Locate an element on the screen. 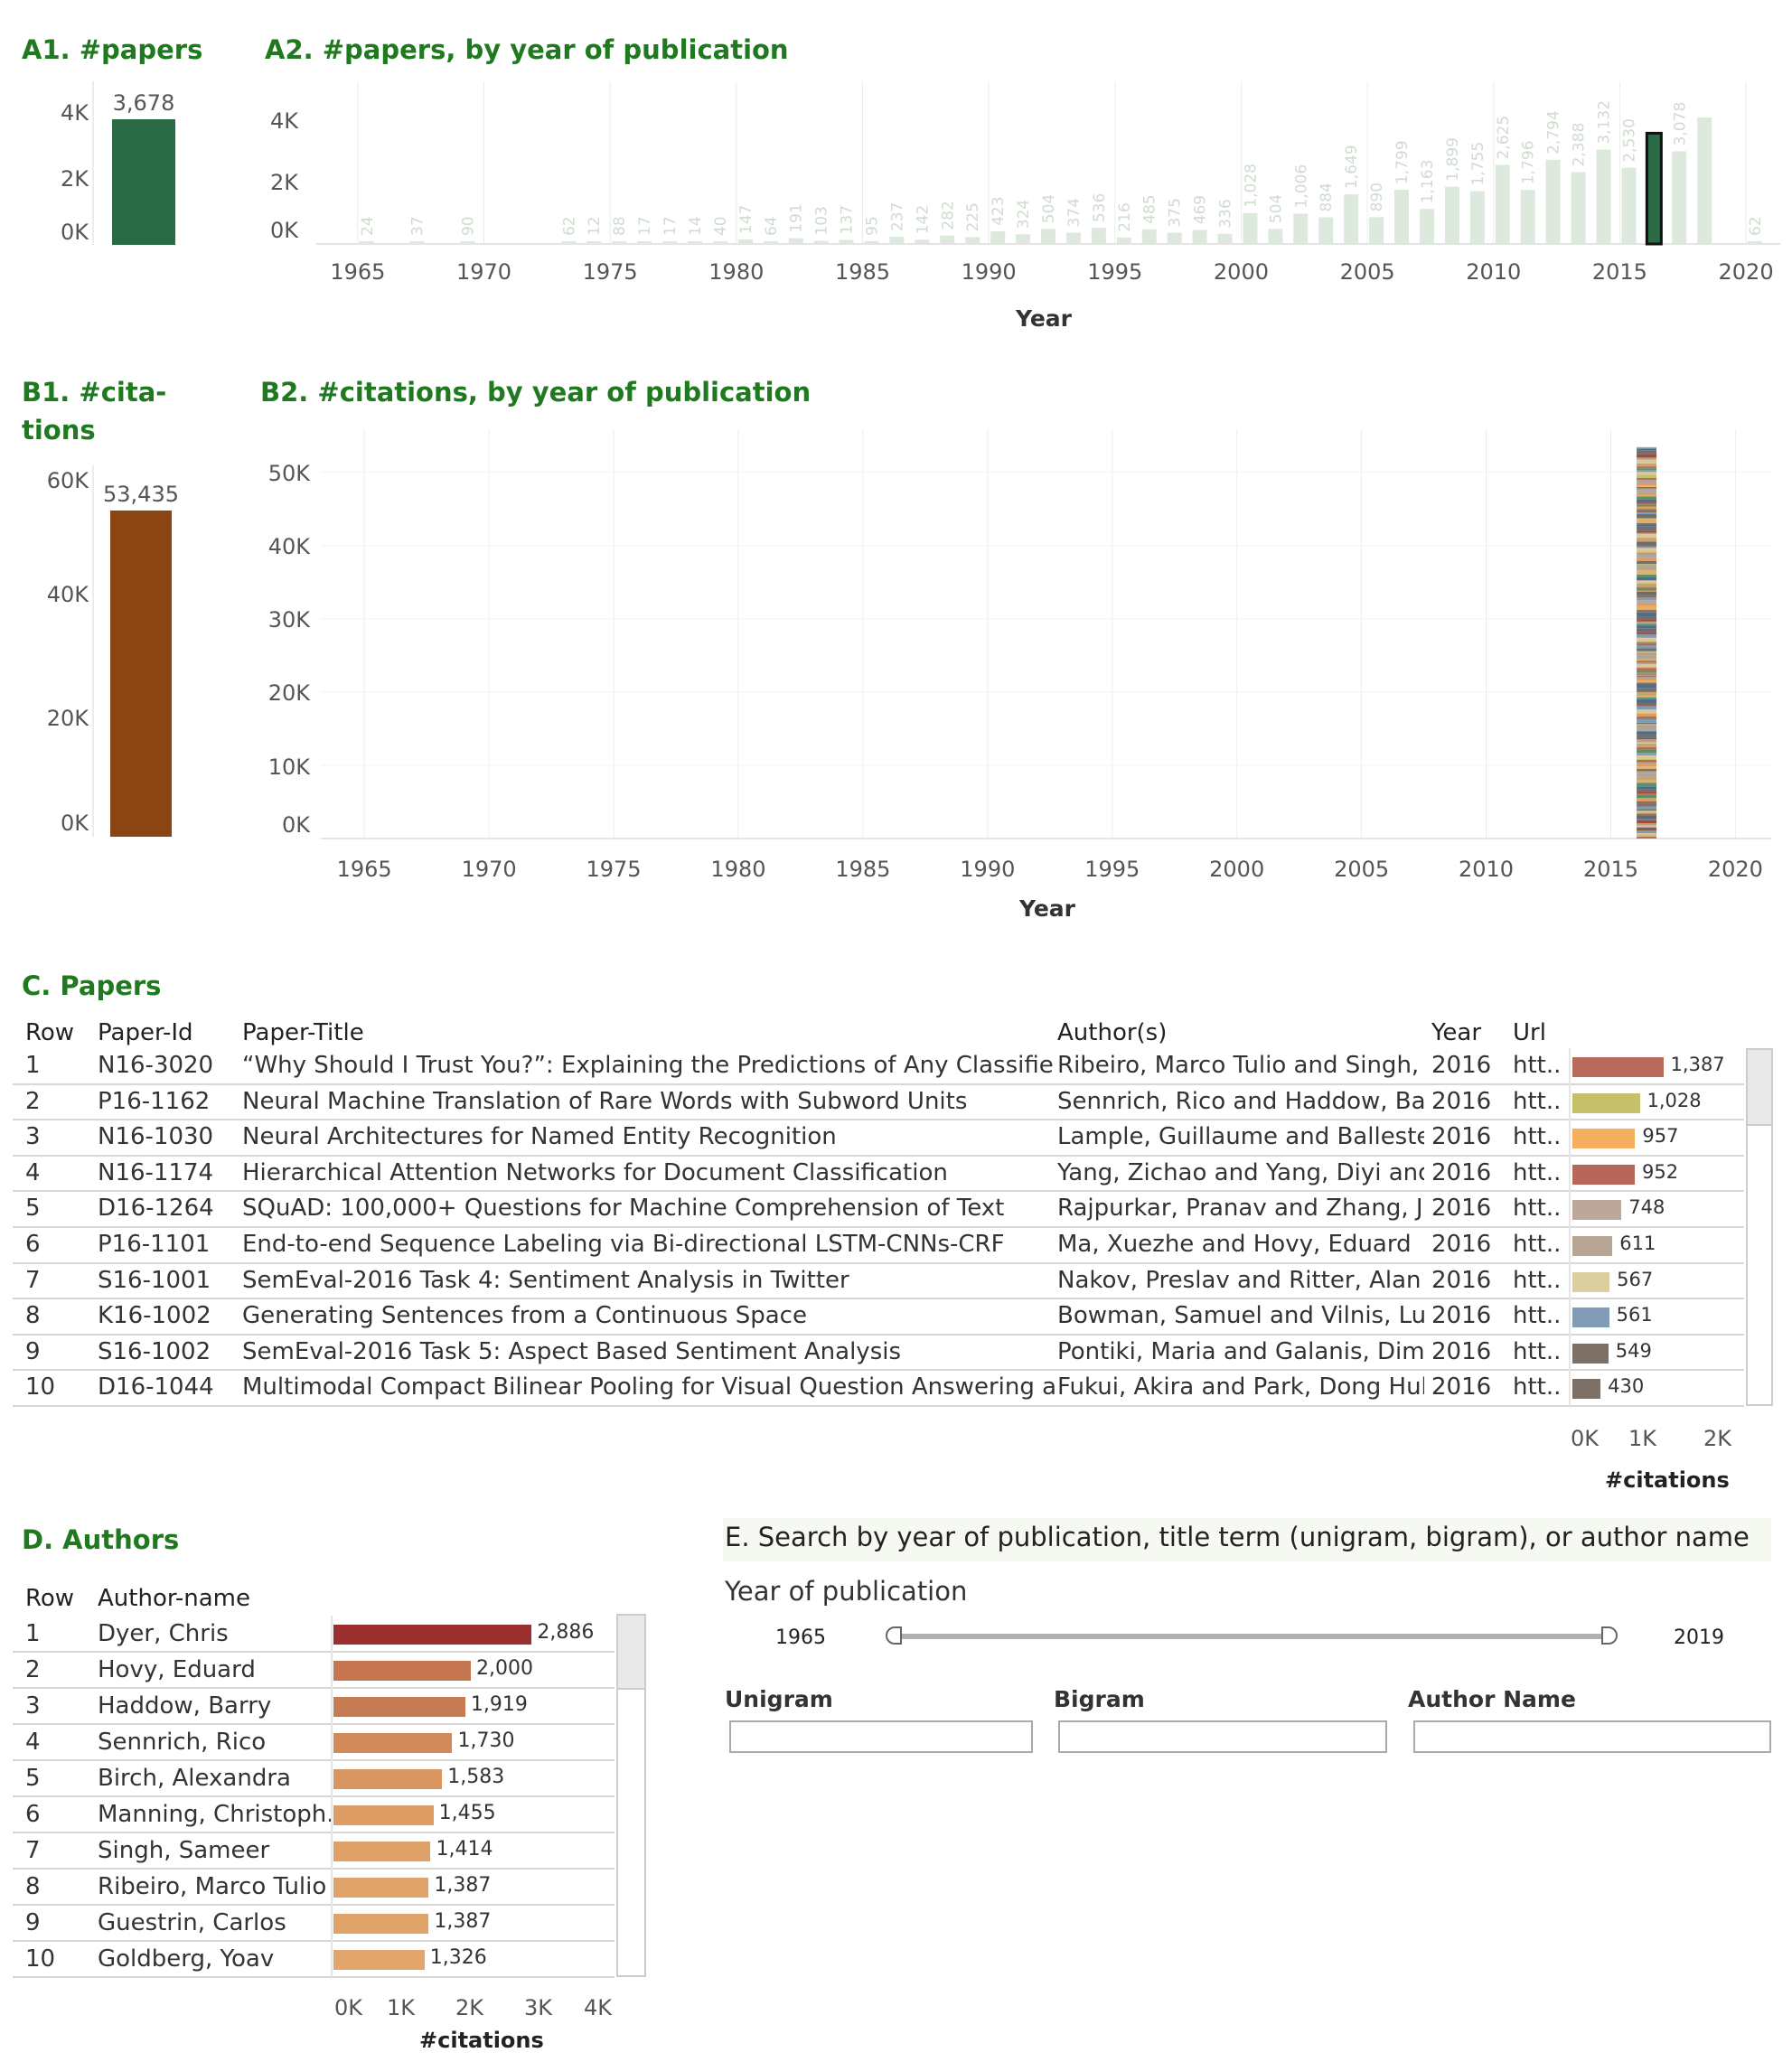 This screenshot has height=2062, width=1792. a2-bar-1985 is located at coordinates (871, 242).